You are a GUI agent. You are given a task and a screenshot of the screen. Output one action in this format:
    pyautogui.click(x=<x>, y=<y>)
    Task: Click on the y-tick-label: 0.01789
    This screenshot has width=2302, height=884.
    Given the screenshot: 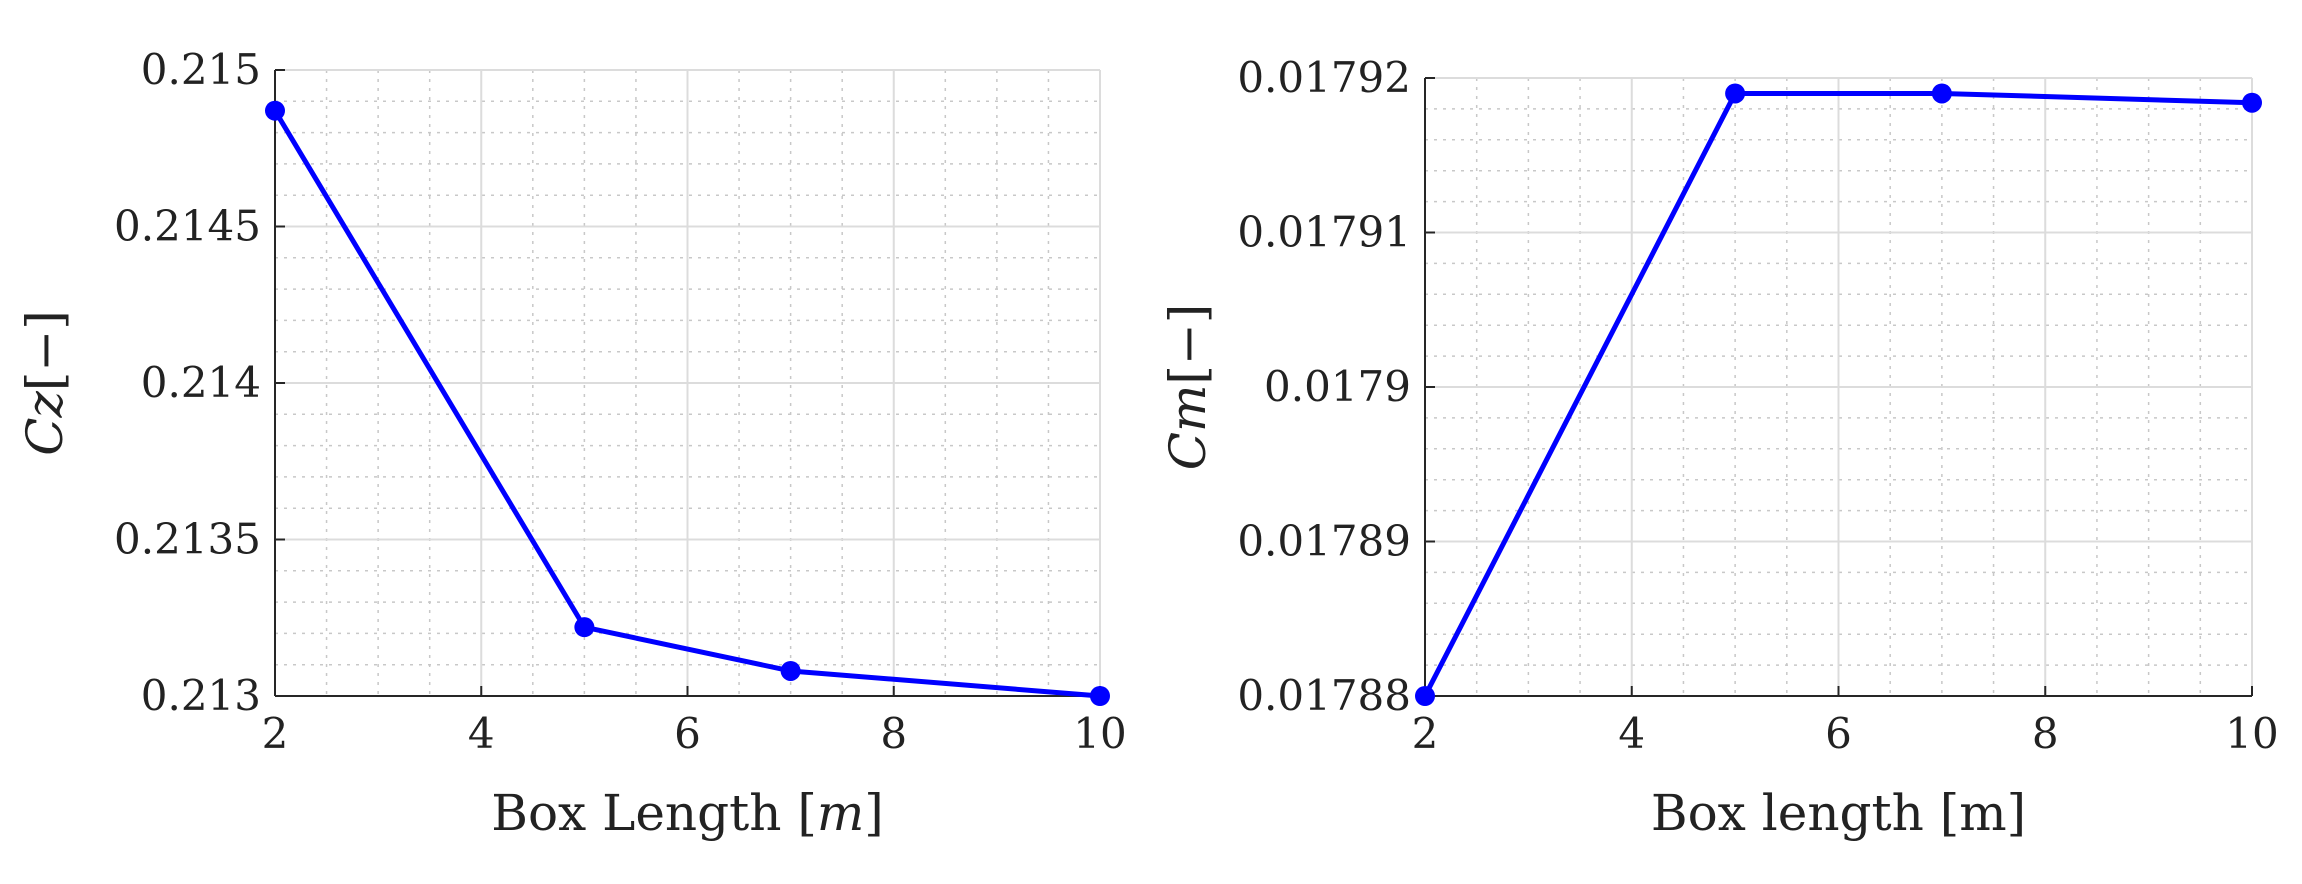 What is the action you would take?
    pyautogui.click(x=1324, y=541)
    